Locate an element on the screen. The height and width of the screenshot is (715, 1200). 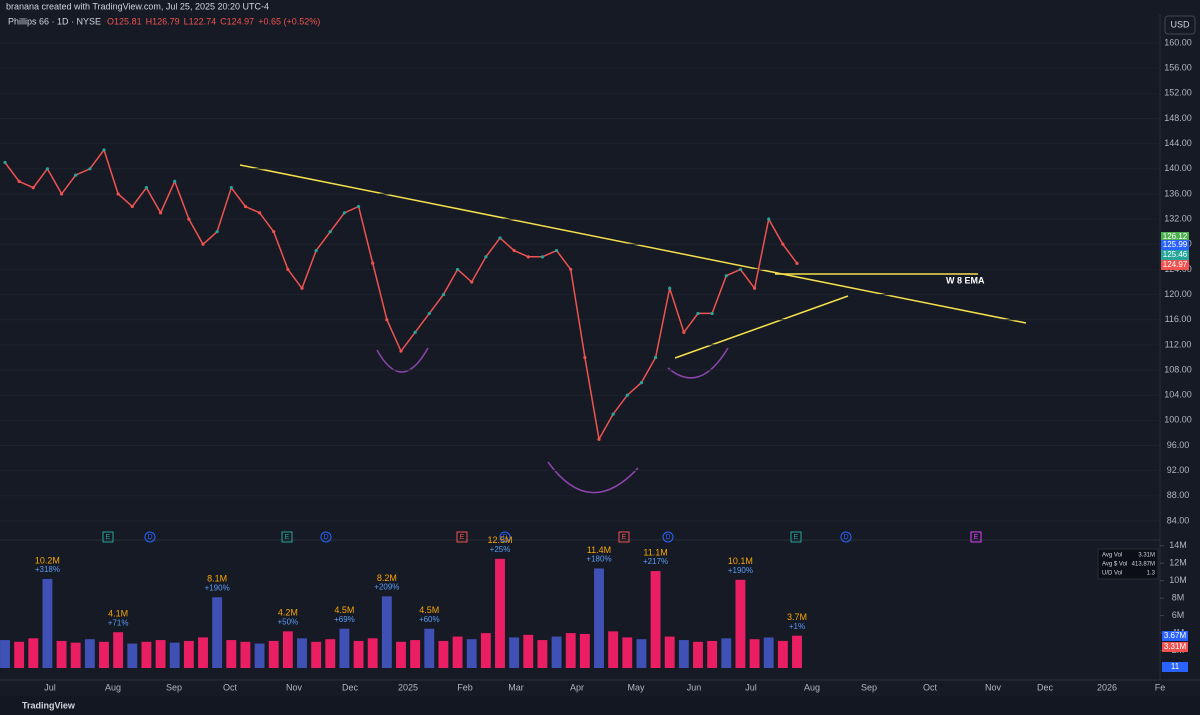
vol-annotation: 12.5M is located at coordinates (499, 540).